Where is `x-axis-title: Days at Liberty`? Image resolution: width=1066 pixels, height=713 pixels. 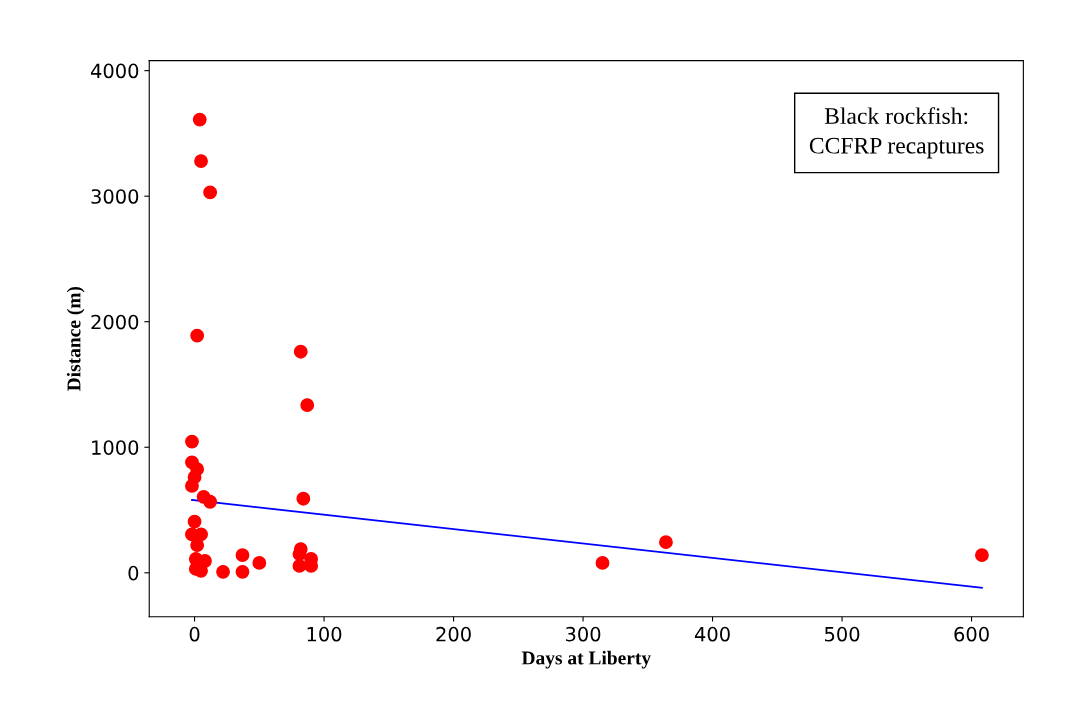
x-axis-title: Days at Liberty is located at coordinates (586, 659).